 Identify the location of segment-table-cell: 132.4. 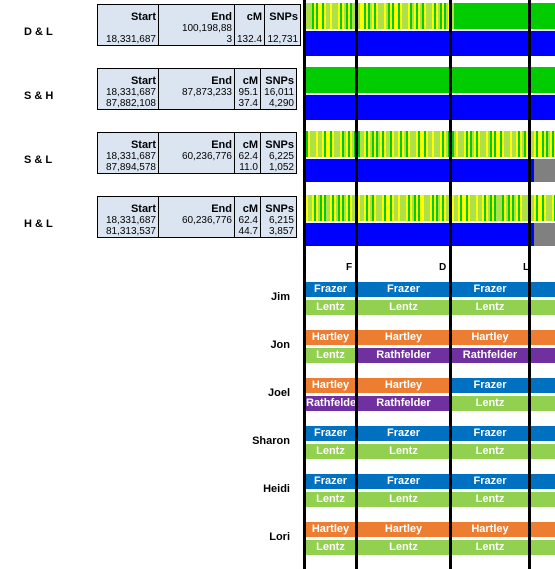
(249, 34).